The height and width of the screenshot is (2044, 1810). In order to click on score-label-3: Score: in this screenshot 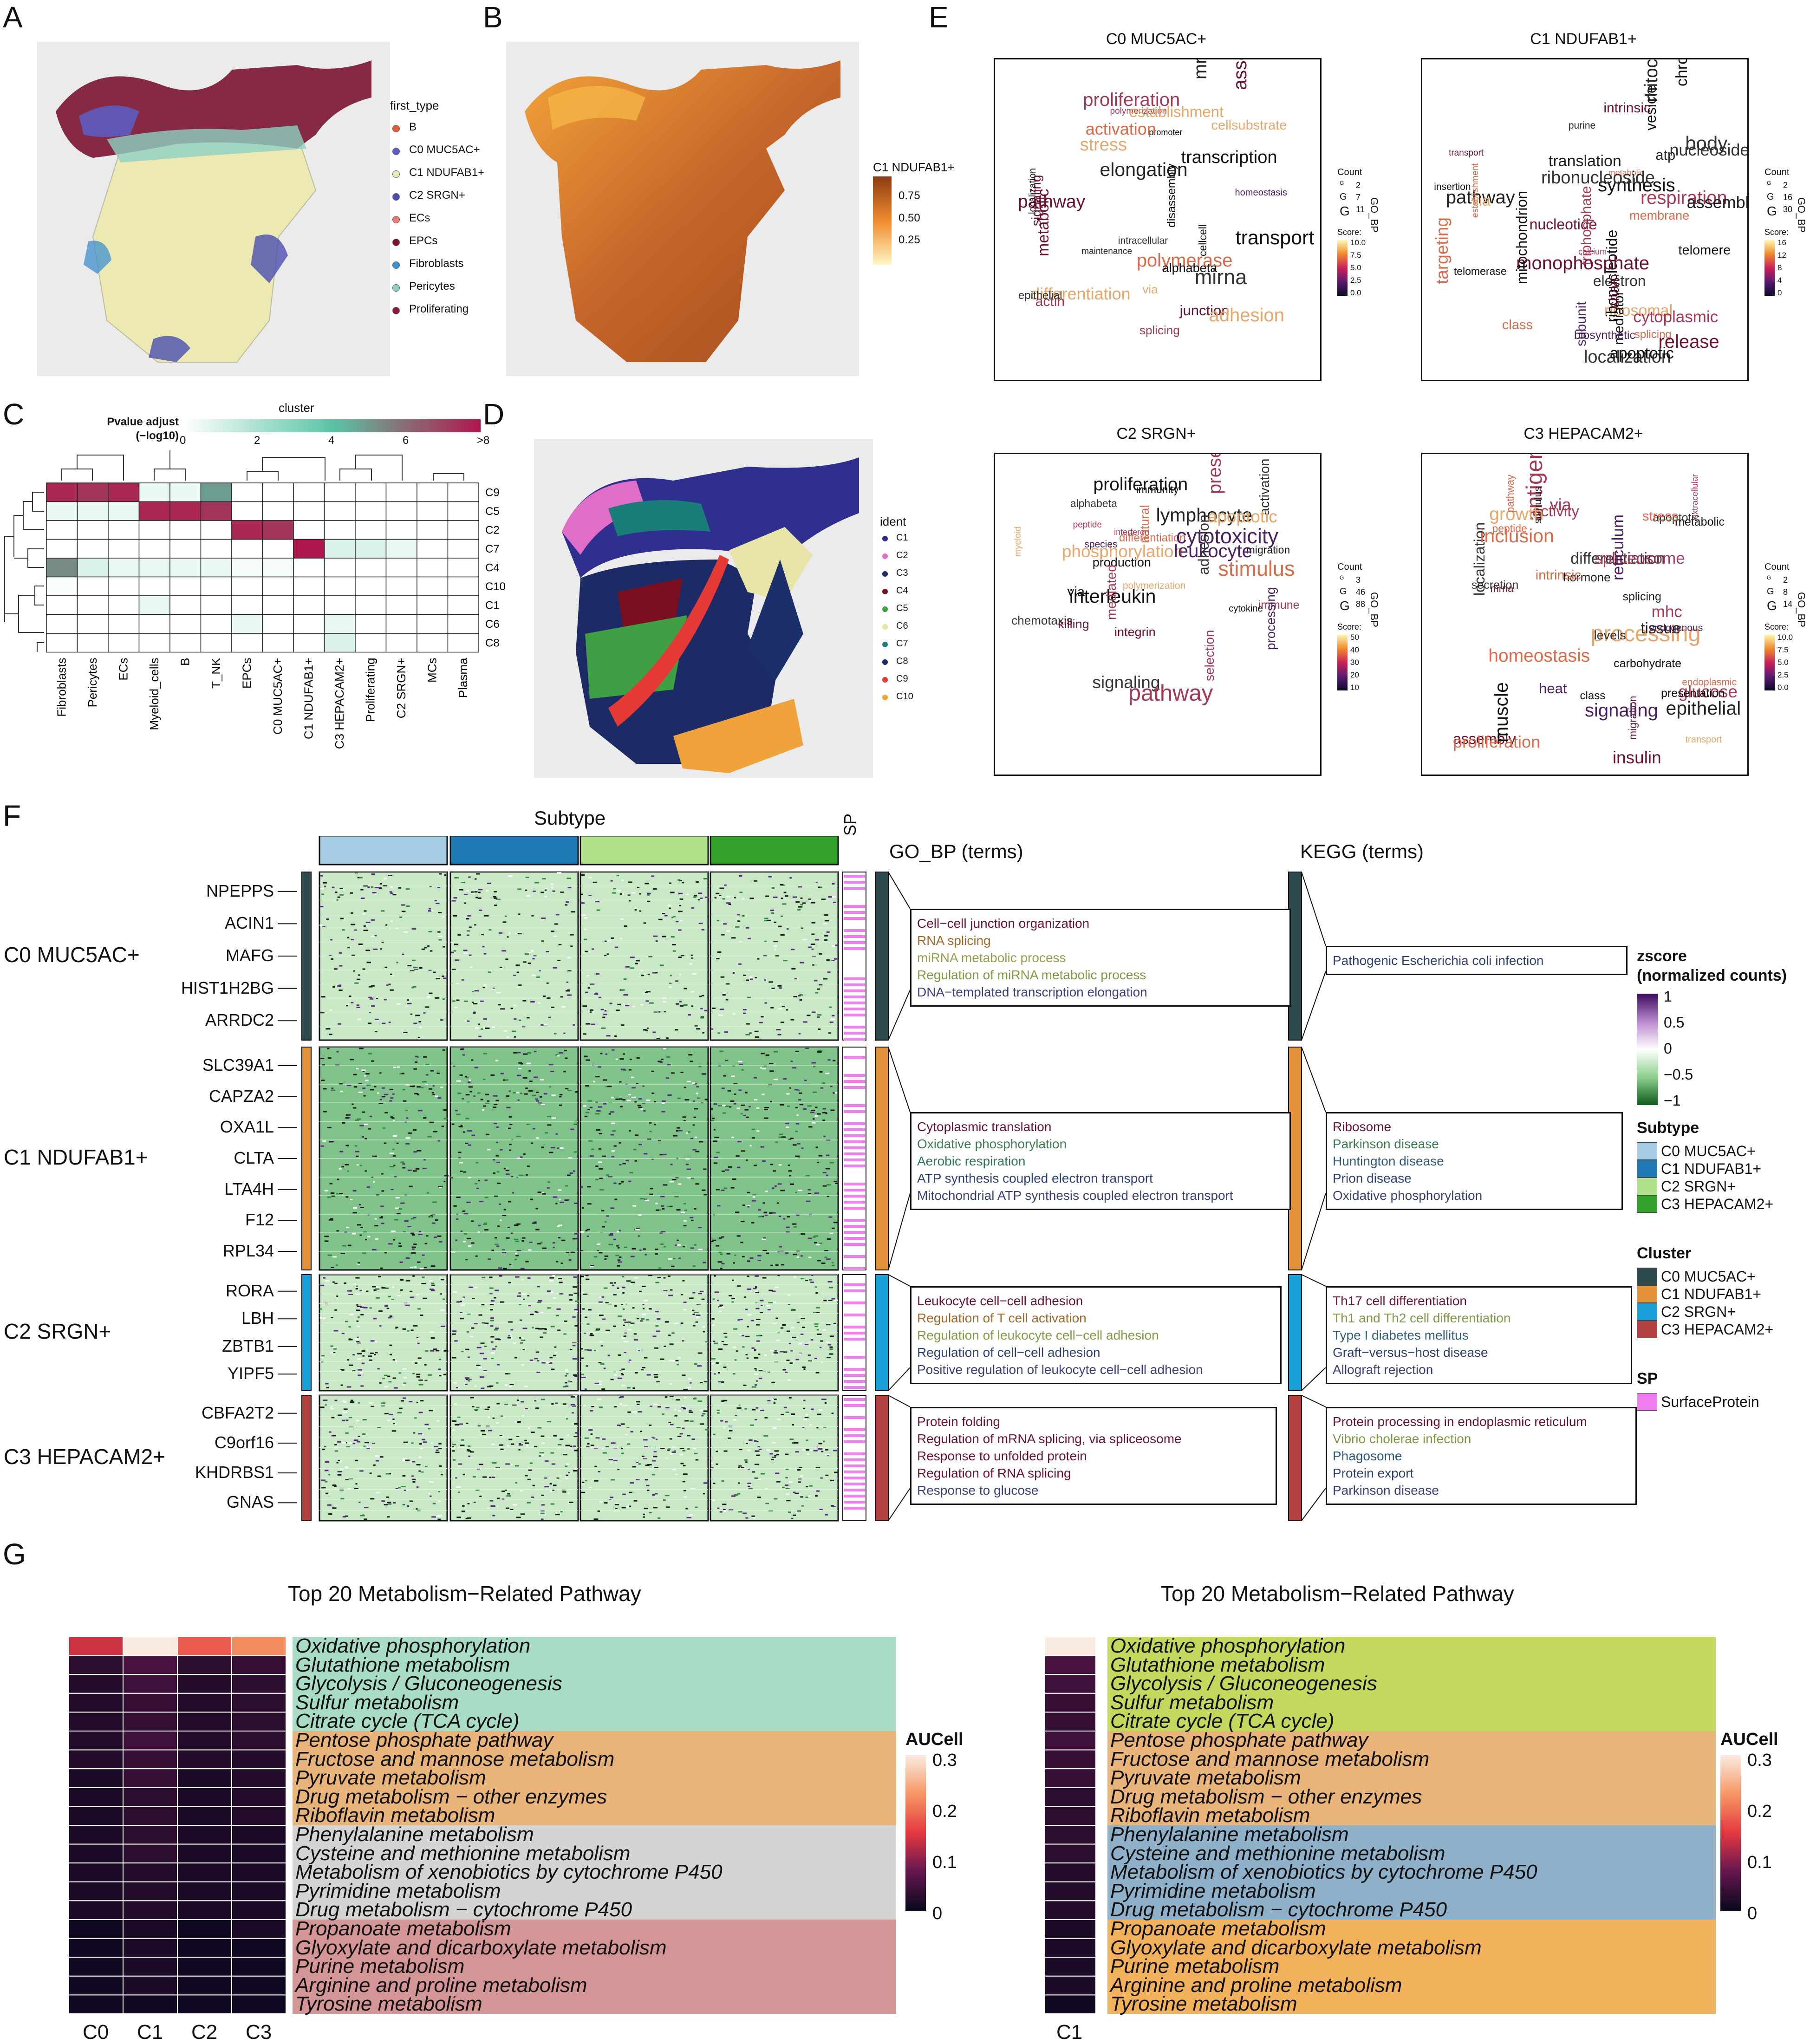, I will do `click(1776, 626)`.